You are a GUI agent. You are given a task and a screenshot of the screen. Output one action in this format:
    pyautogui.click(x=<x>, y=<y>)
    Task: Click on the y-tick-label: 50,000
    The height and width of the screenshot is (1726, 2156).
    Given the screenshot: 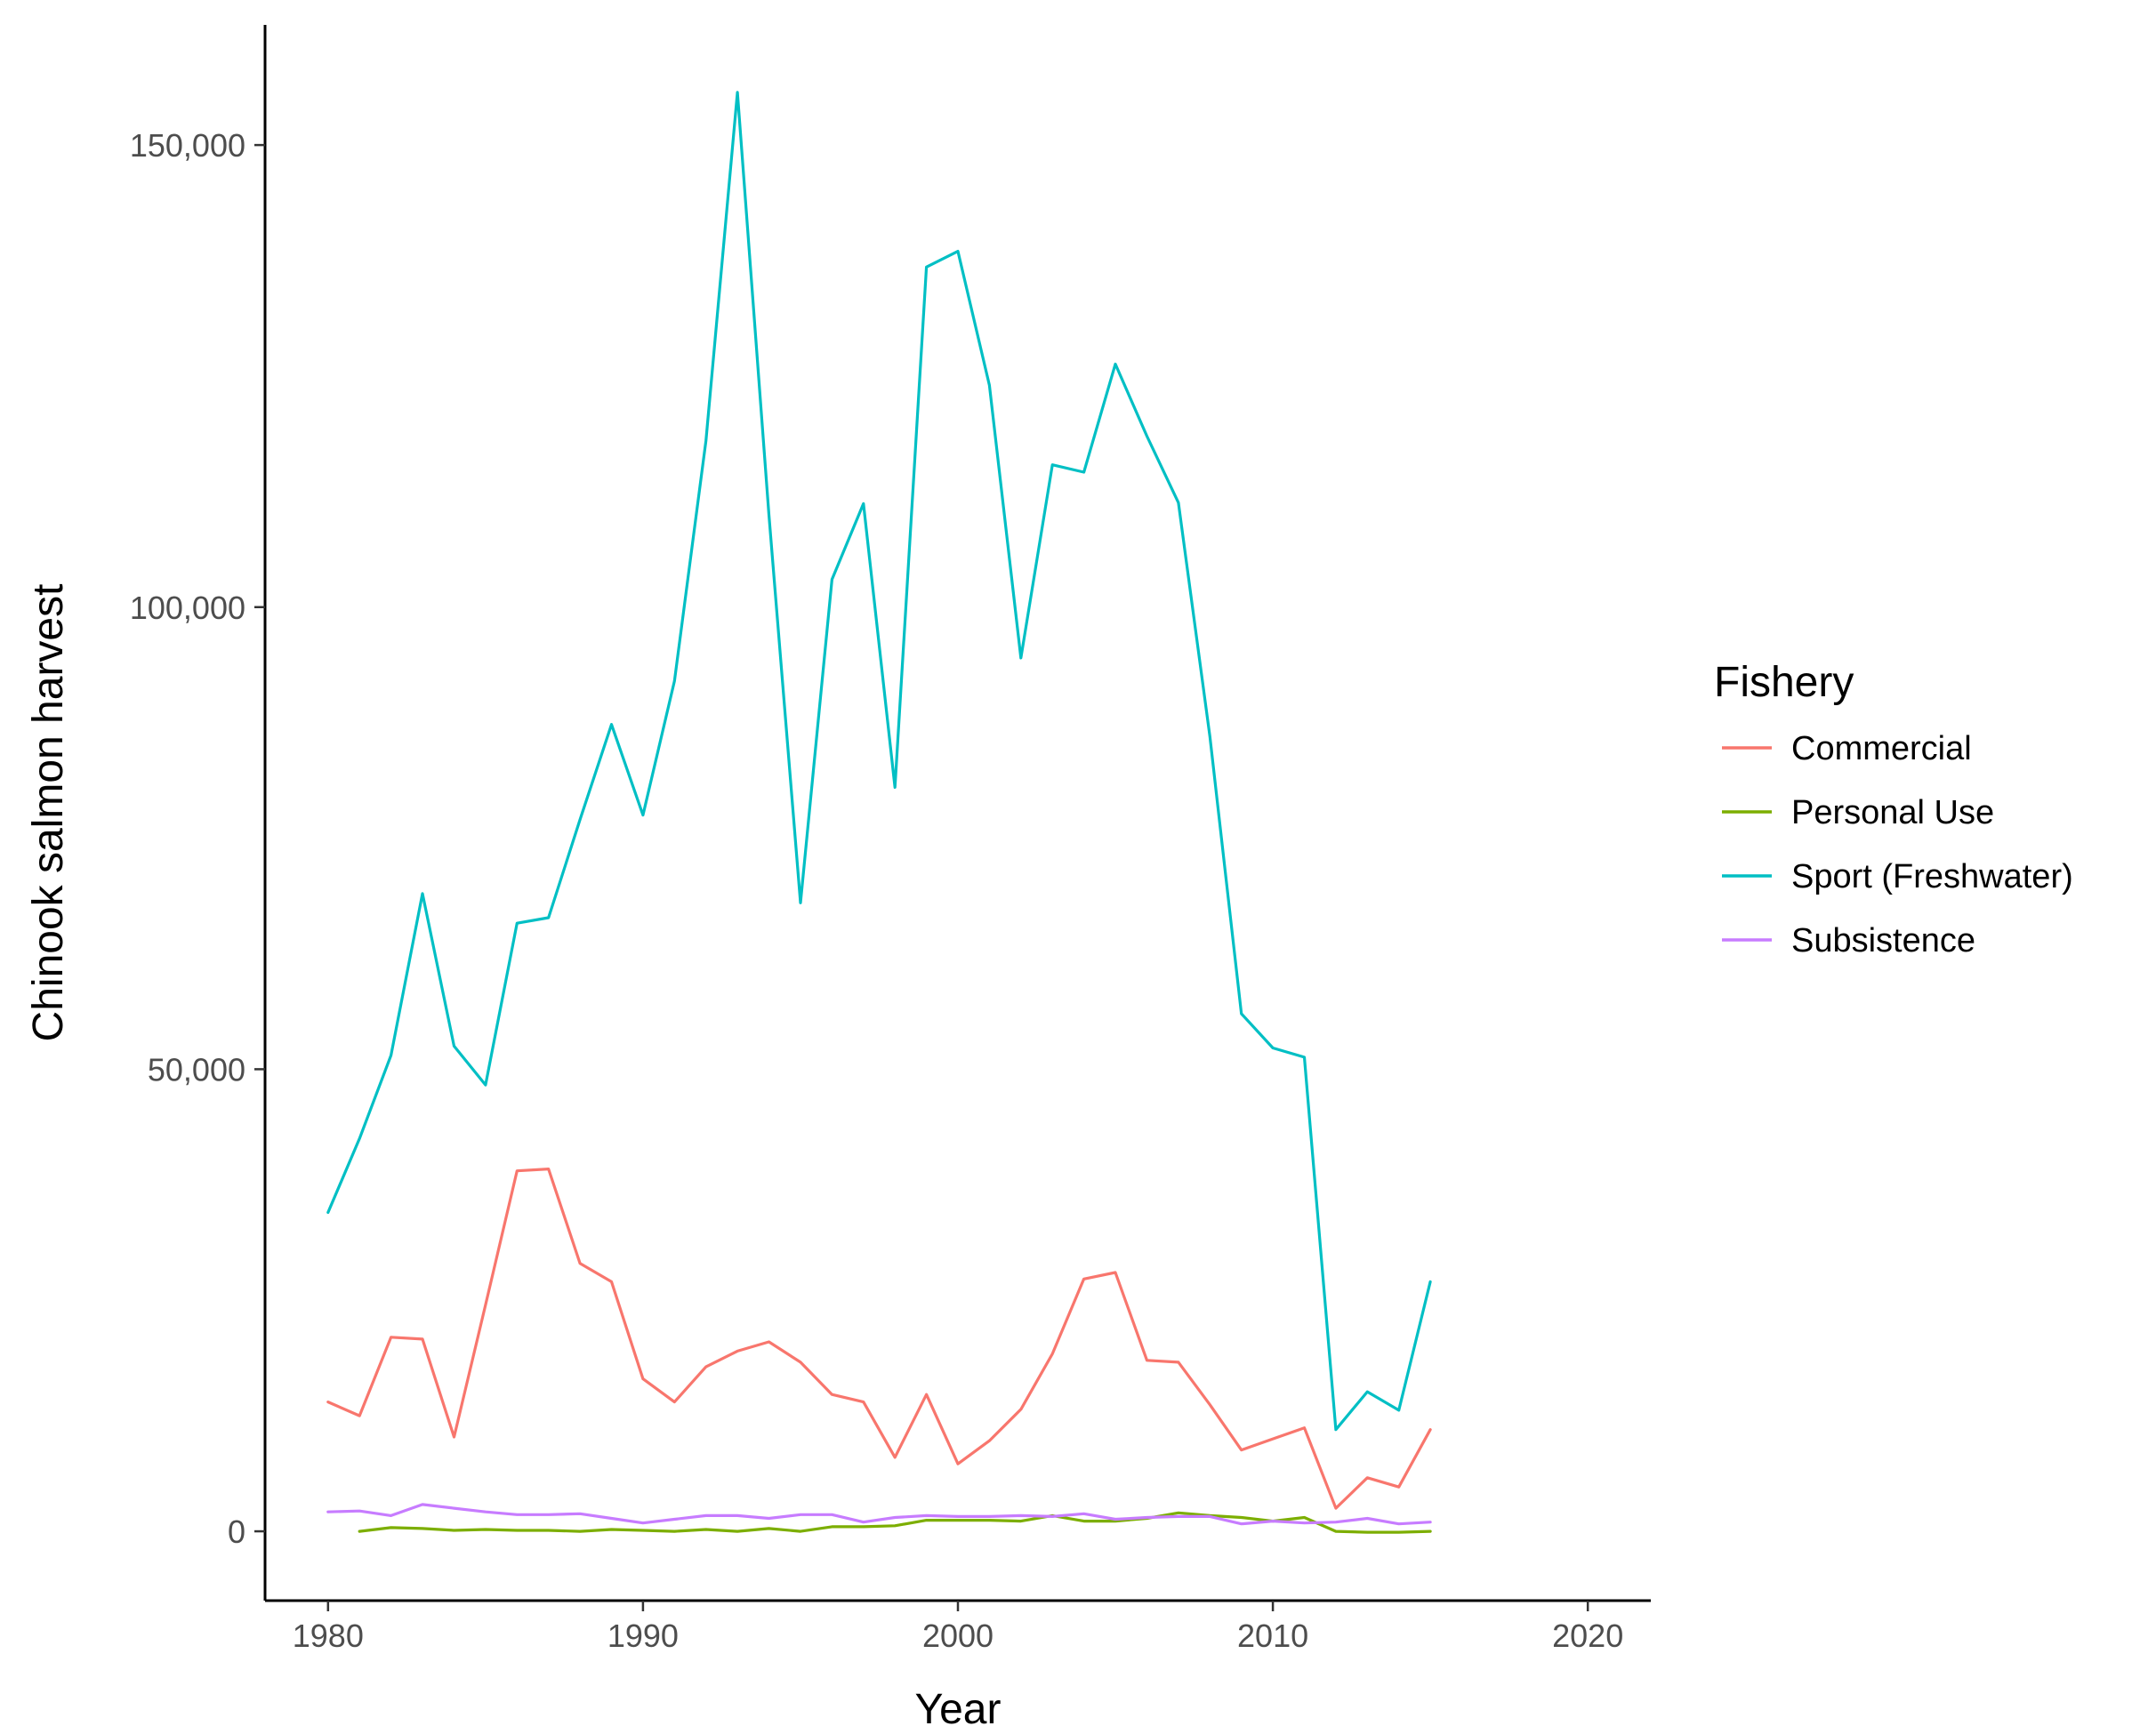 What is the action you would take?
    pyautogui.click(x=196, y=1070)
    